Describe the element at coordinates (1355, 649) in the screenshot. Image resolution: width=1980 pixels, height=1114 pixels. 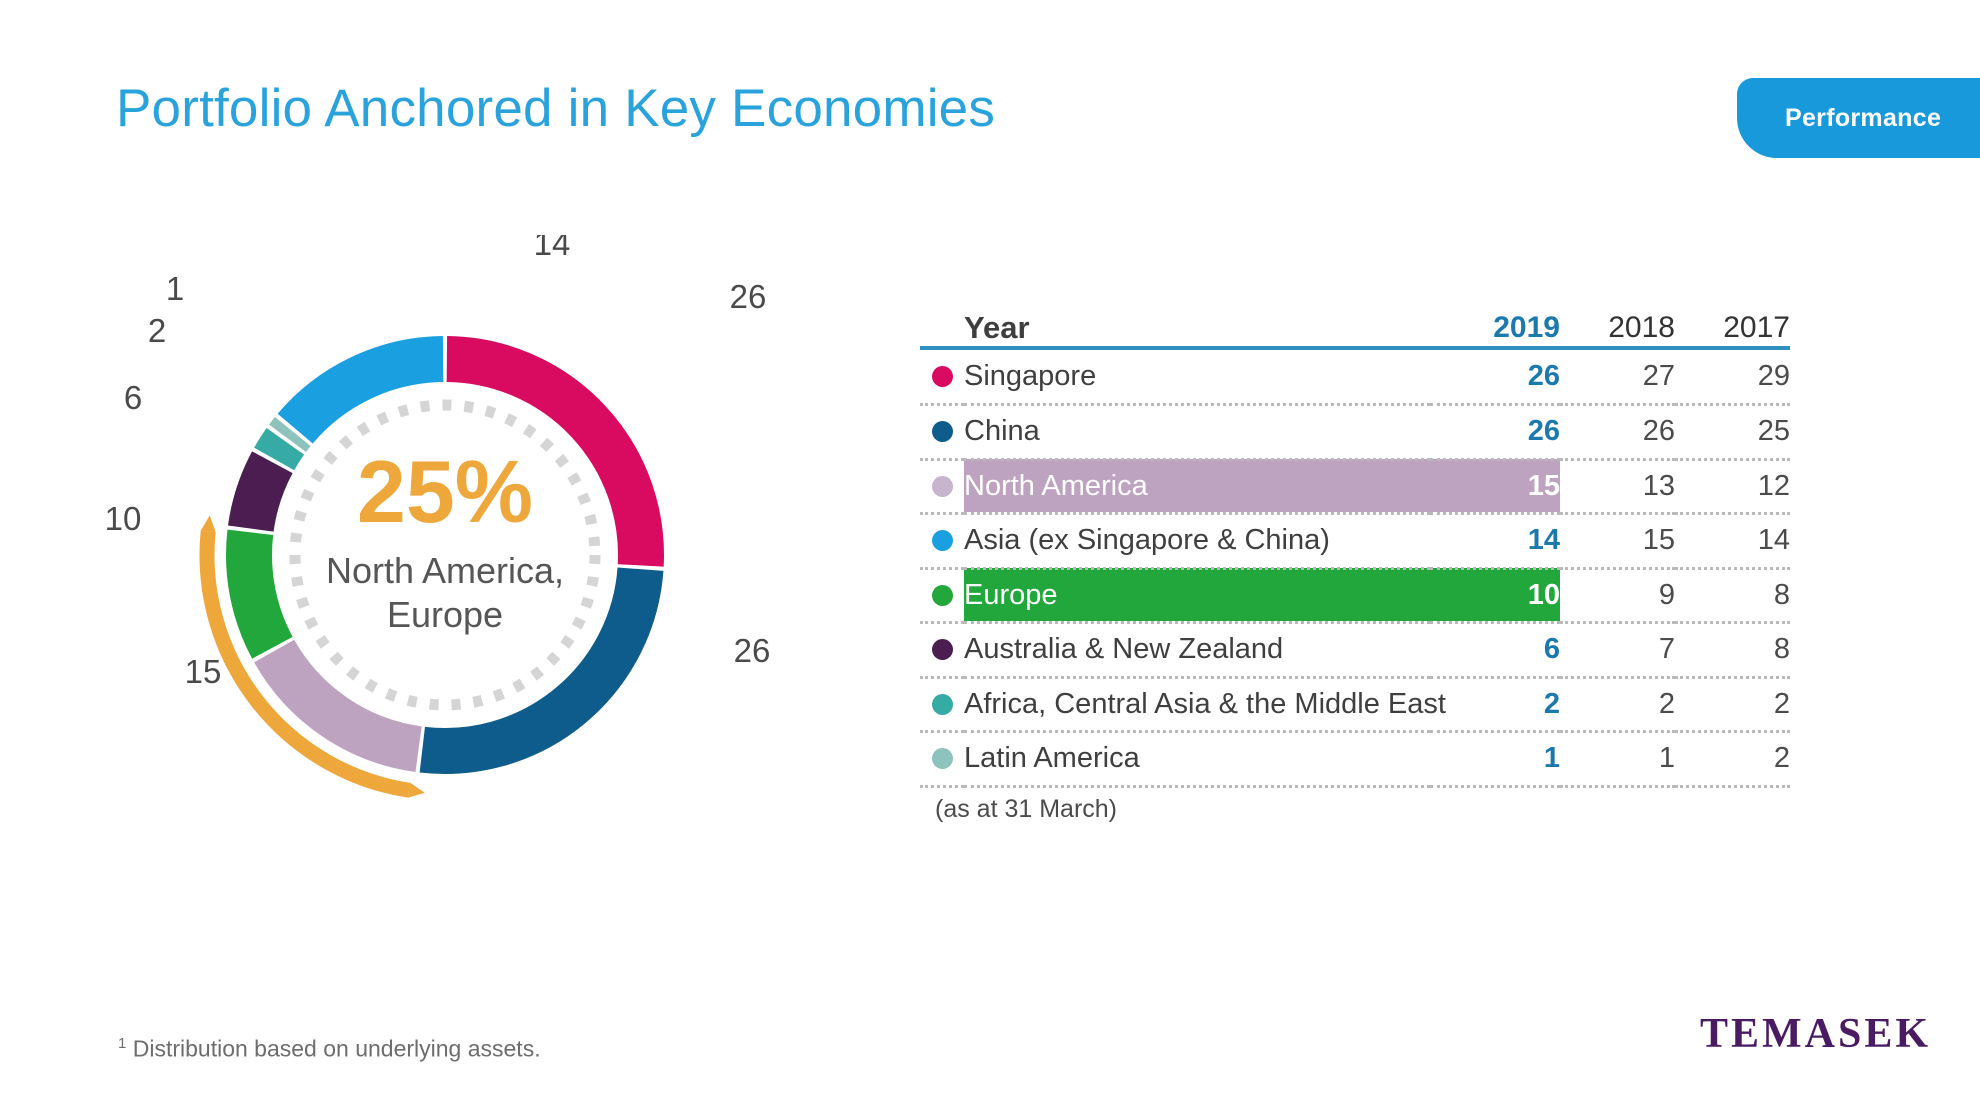
I see `table-row: Australia & New Zealand 6 7 8` at that location.